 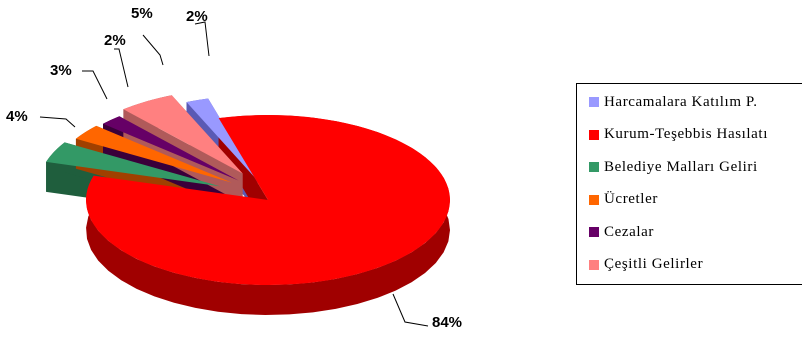 What do you see at coordinates (142, 13) in the screenshot?
I see `data-label-5: 5%` at bounding box center [142, 13].